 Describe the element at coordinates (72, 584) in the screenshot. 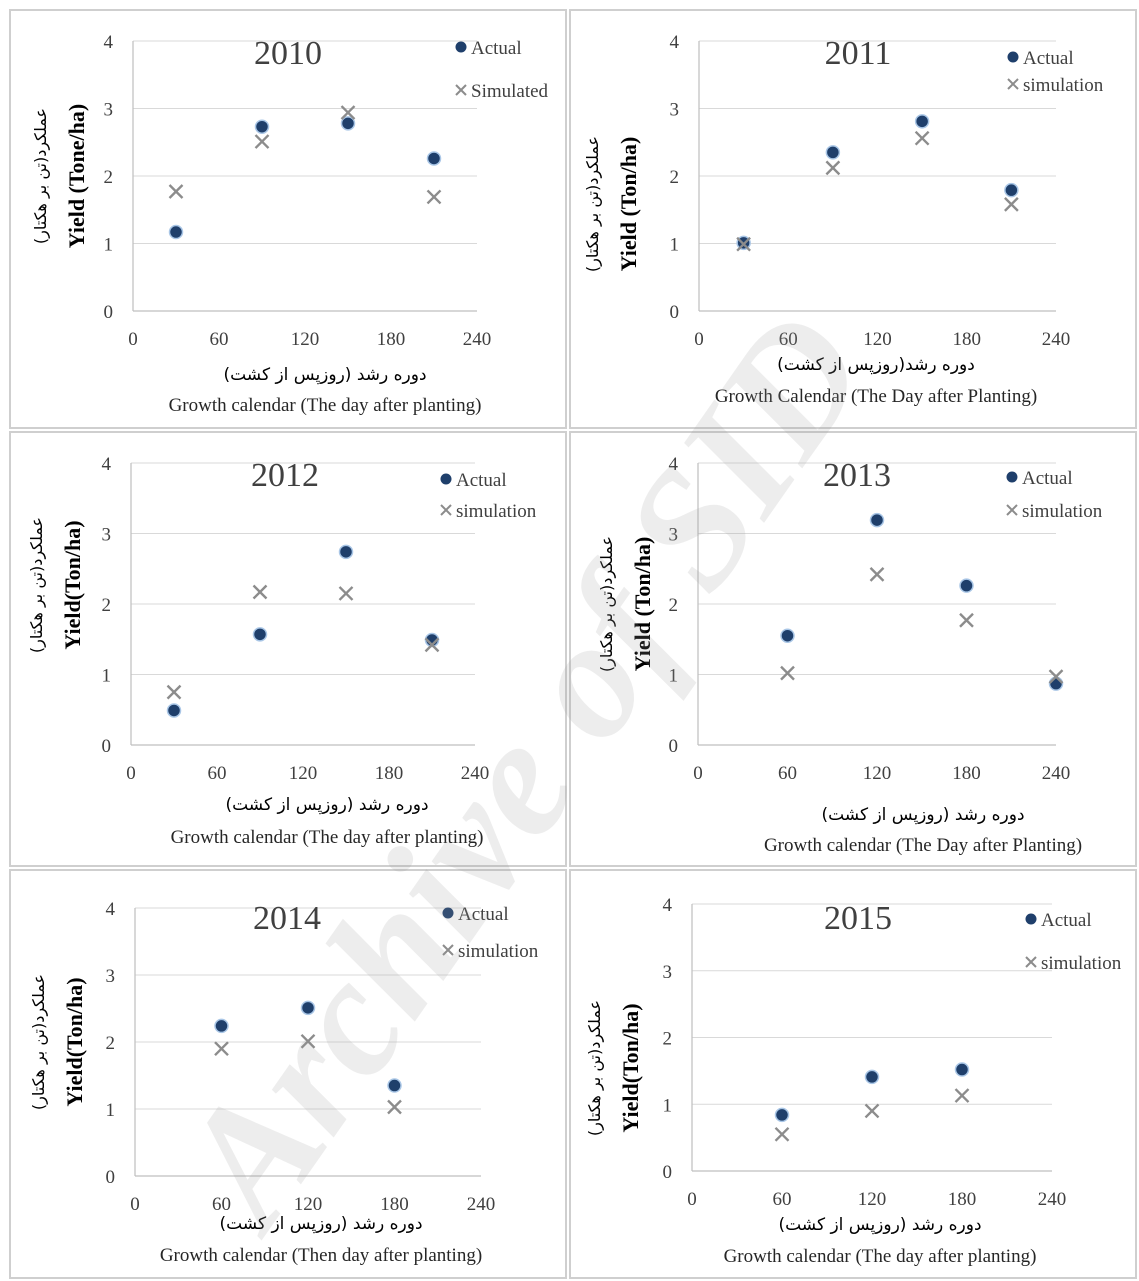

I see `y-axis-label: Yield(Ton/ha)` at that location.